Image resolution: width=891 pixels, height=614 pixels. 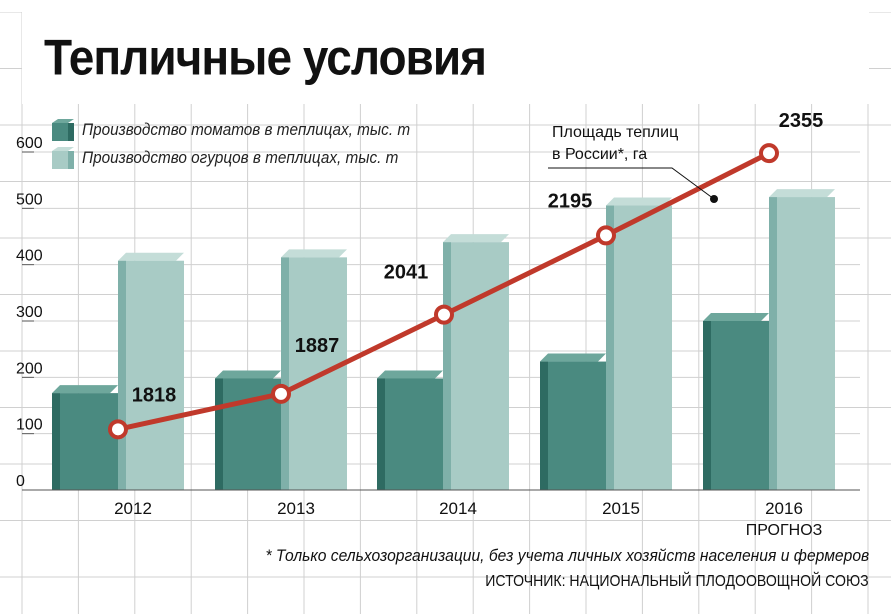 I want to click on bar-cucumbers-2013, so click(x=314, y=369).